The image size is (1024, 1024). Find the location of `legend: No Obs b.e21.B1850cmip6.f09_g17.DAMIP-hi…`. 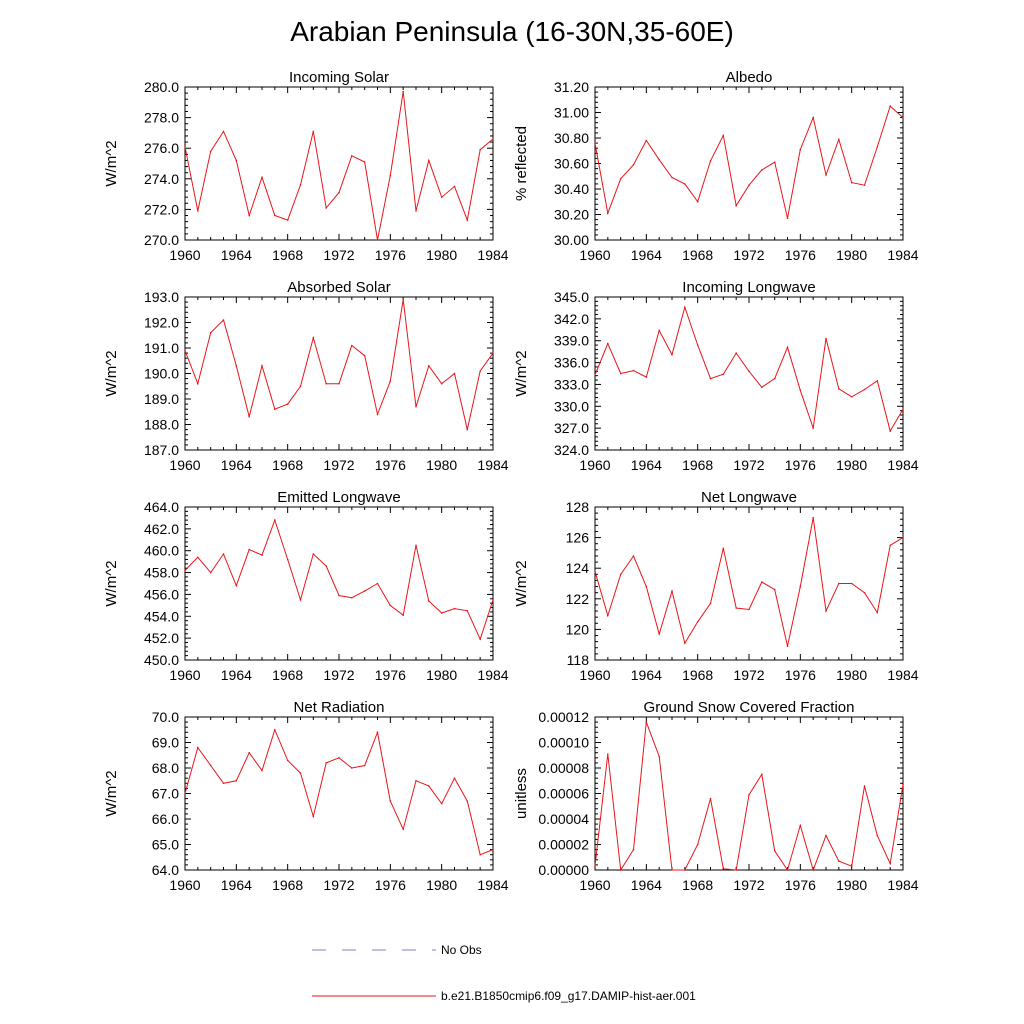

legend: No Obs b.e21.B1850cmip6.f09_g17.DAMIP-hi… is located at coordinates (504, 973).